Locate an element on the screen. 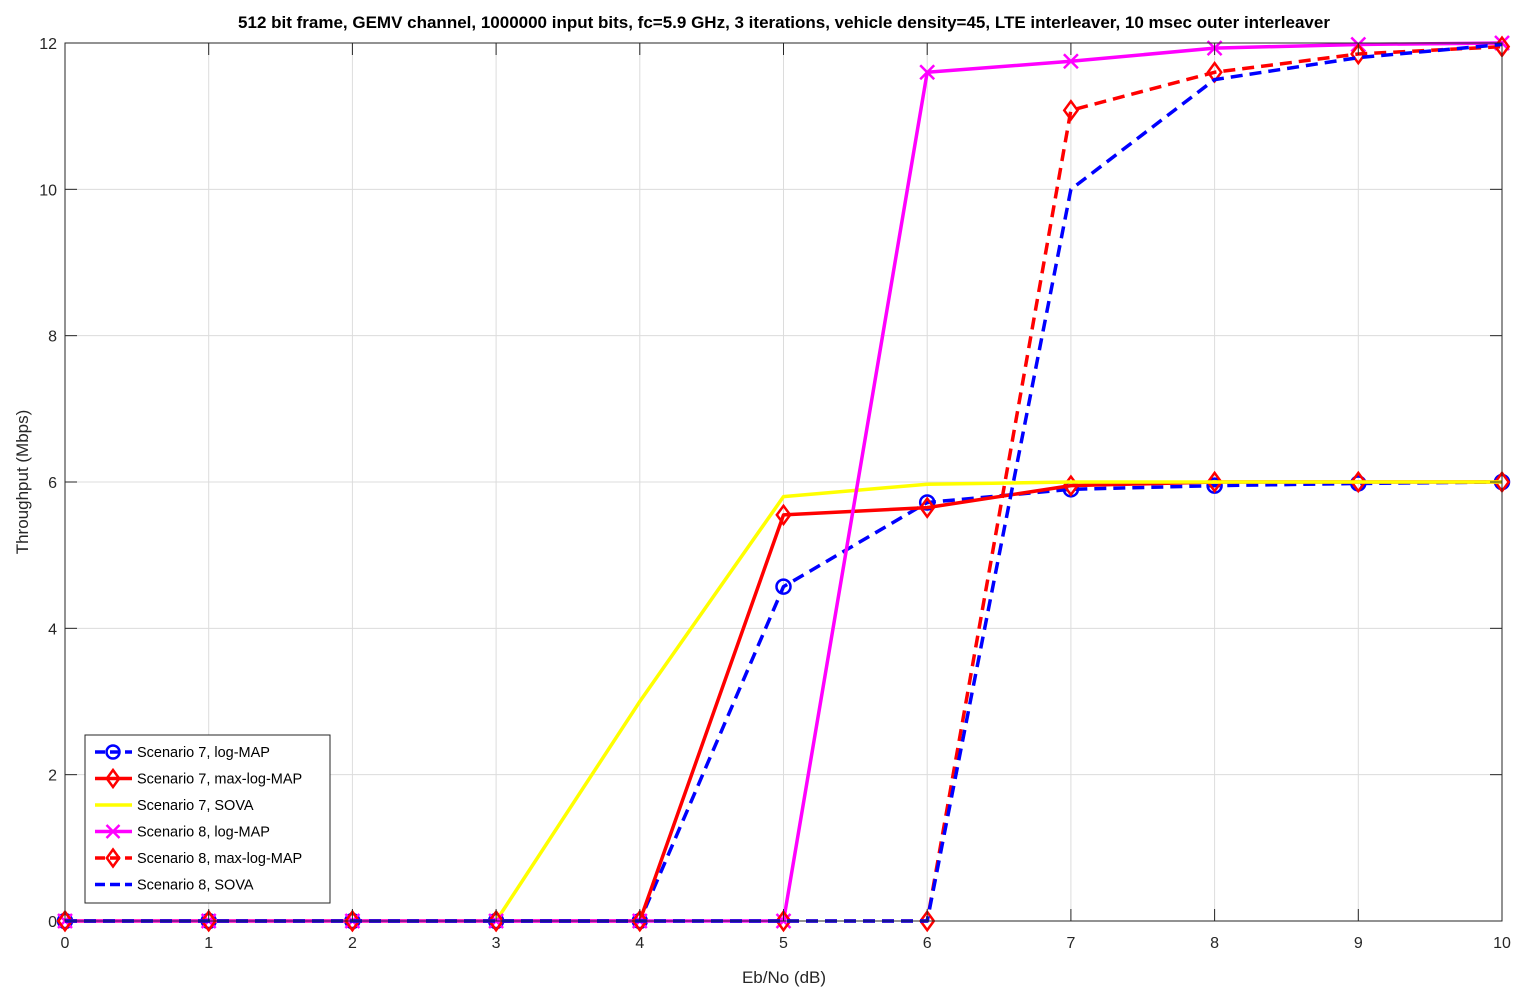 The image size is (1525, 1005). legend-label: Scenario 8, SOVA is located at coordinates (195, 886).